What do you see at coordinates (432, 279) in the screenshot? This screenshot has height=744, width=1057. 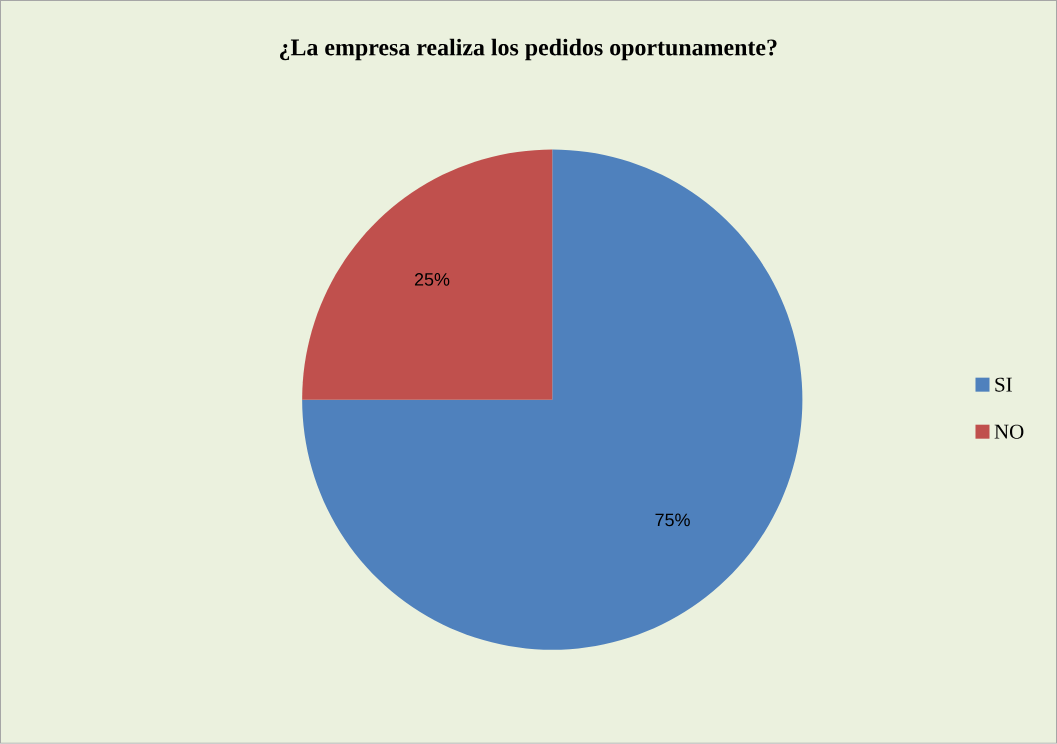 I see `data-label: 25%` at bounding box center [432, 279].